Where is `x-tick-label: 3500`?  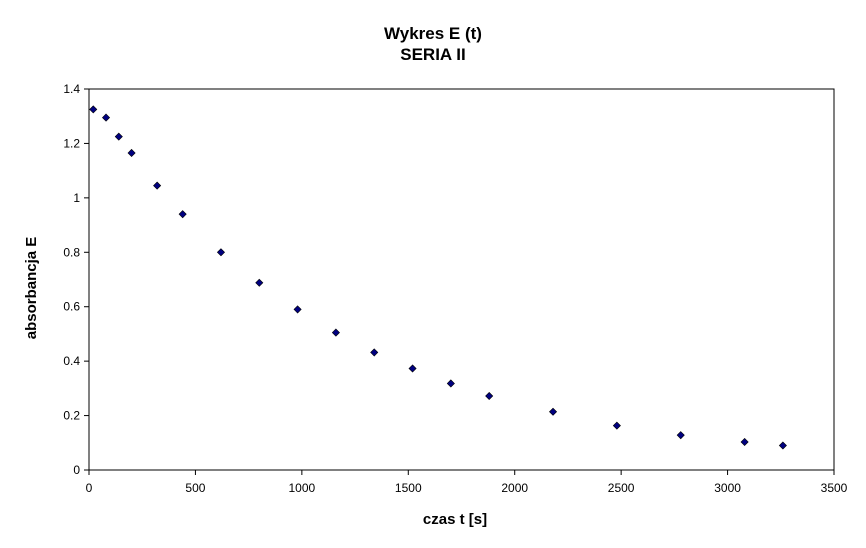 x-tick-label: 3500 is located at coordinates (834, 488).